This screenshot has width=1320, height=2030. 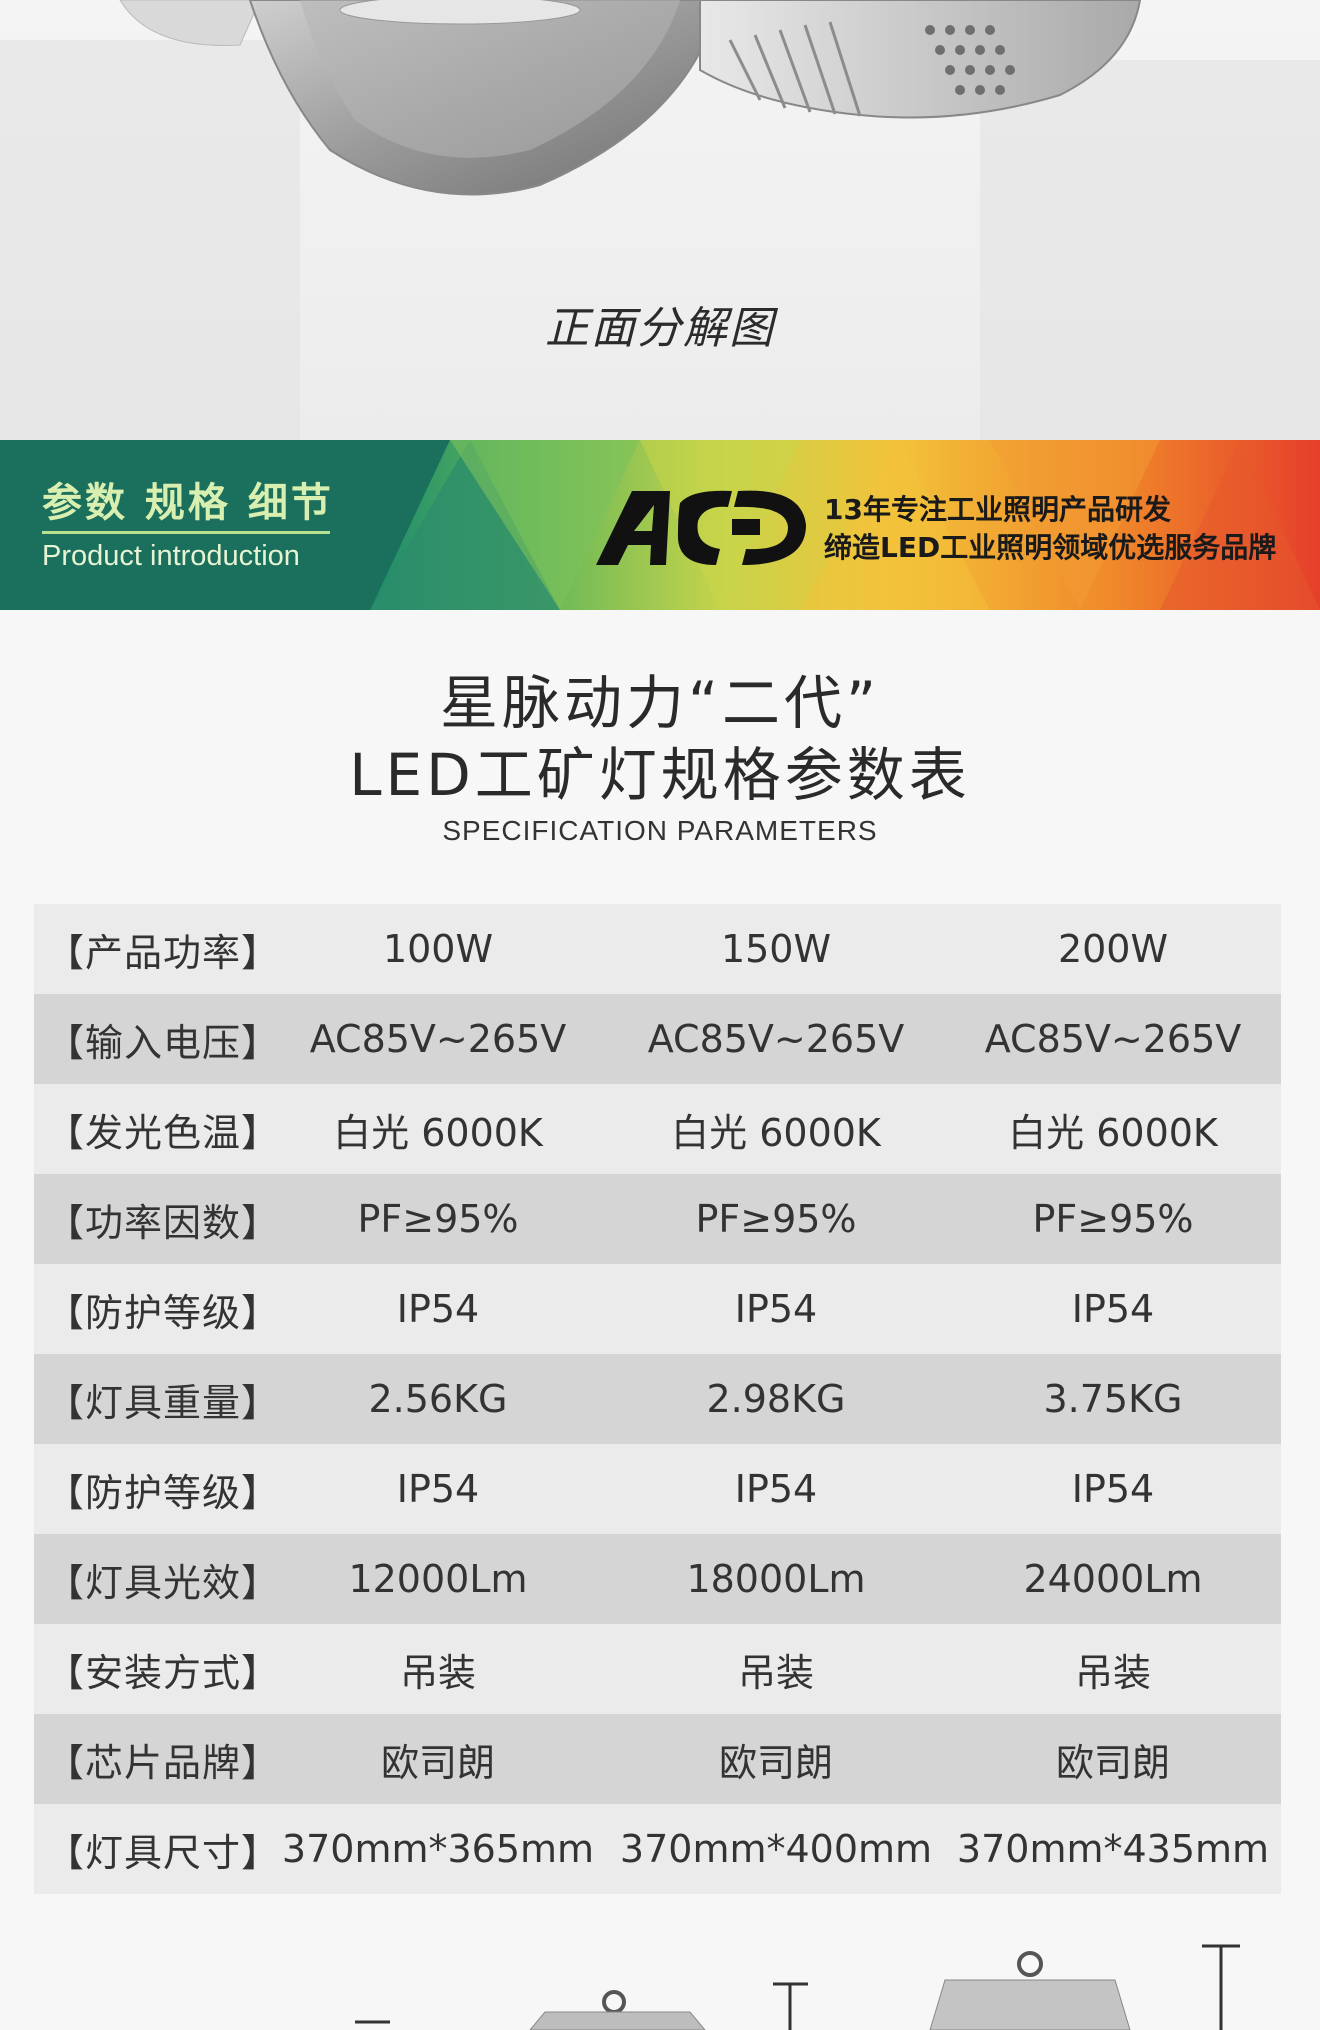 What do you see at coordinates (438, 949) in the screenshot?
I see `table-cell: 100W` at bounding box center [438, 949].